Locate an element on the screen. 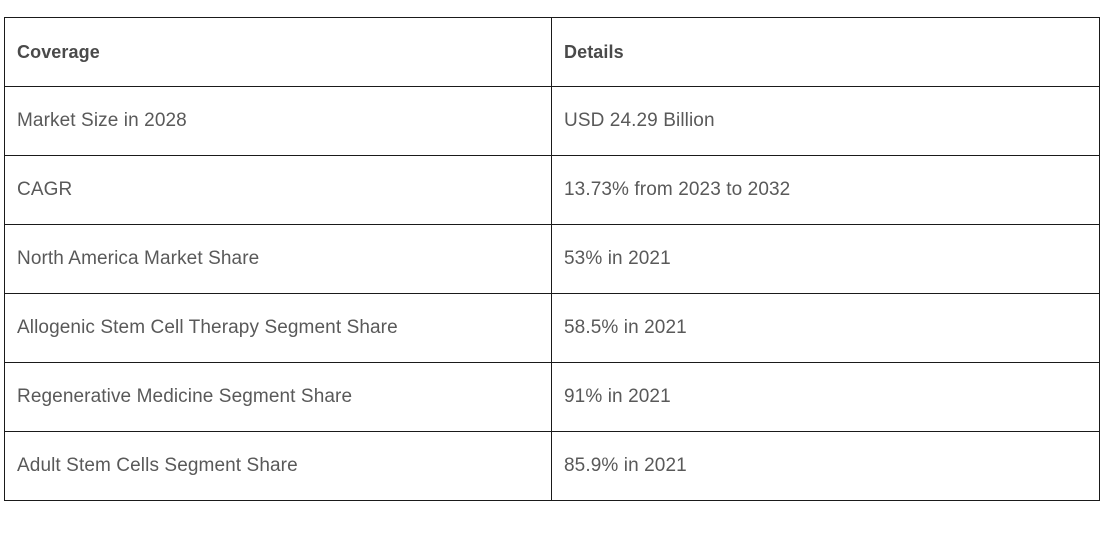  details-cell: 53% in 2021 is located at coordinates (825, 259).